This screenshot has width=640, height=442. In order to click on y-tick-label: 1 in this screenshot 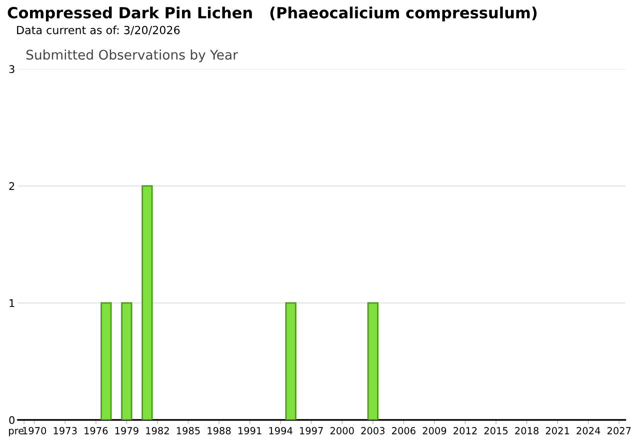, I will do `click(12, 303)`.